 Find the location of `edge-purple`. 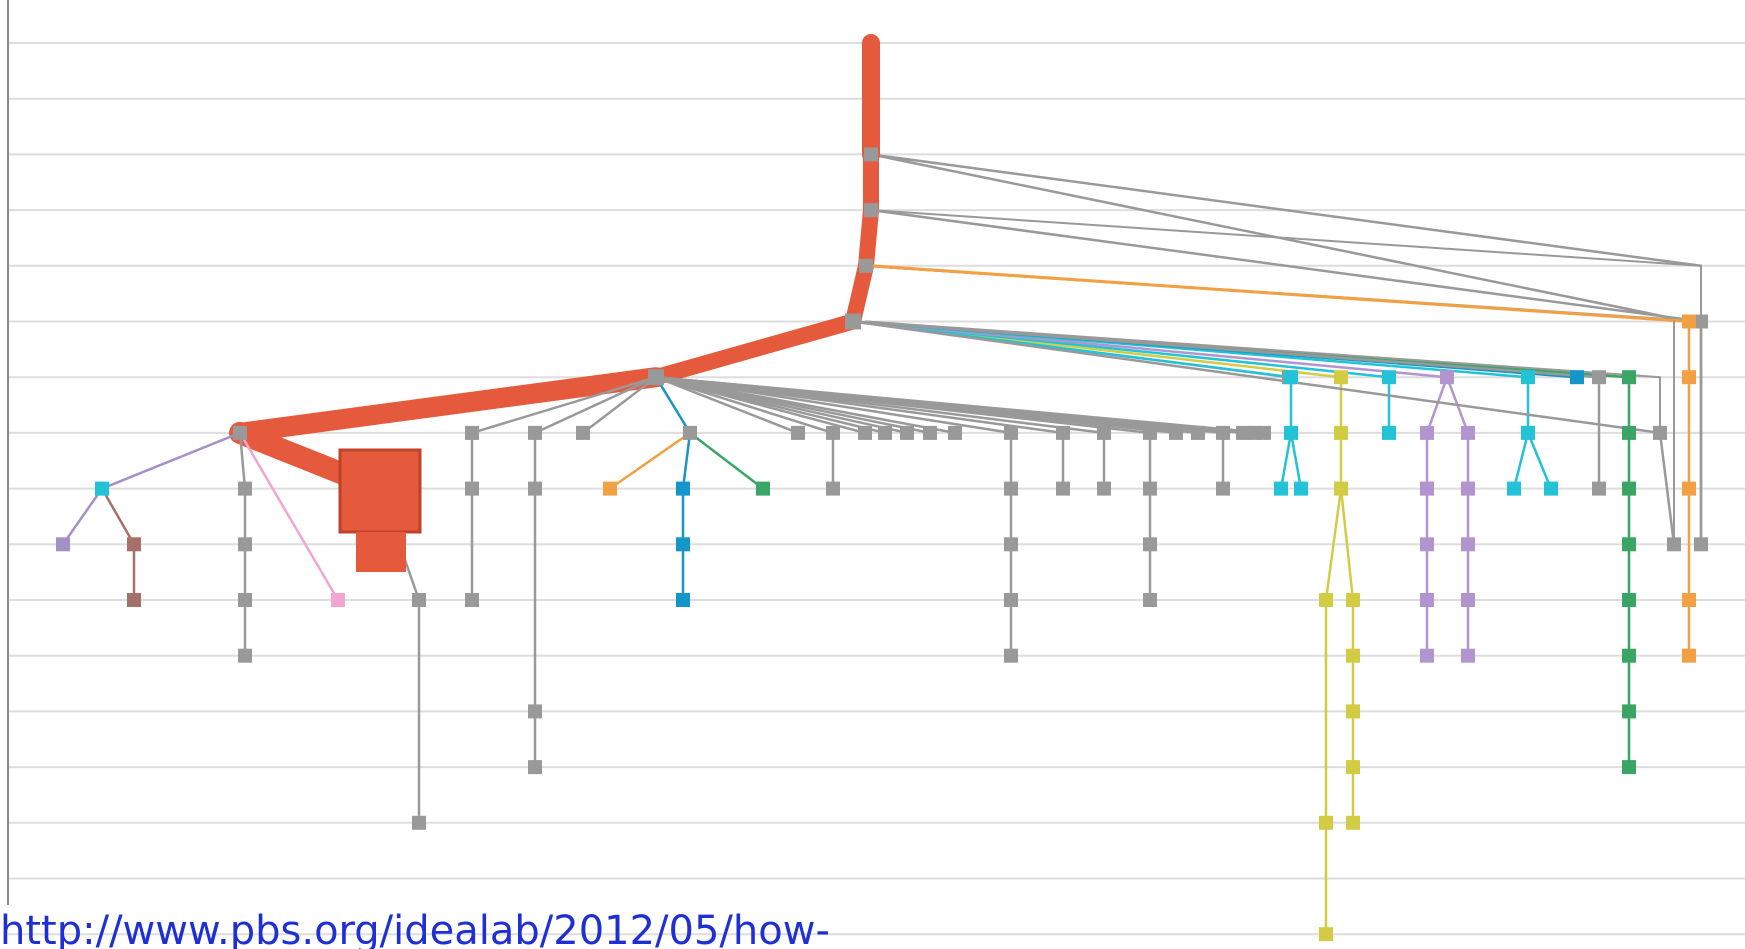

edge-purple is located at coordinates (1437, 405).